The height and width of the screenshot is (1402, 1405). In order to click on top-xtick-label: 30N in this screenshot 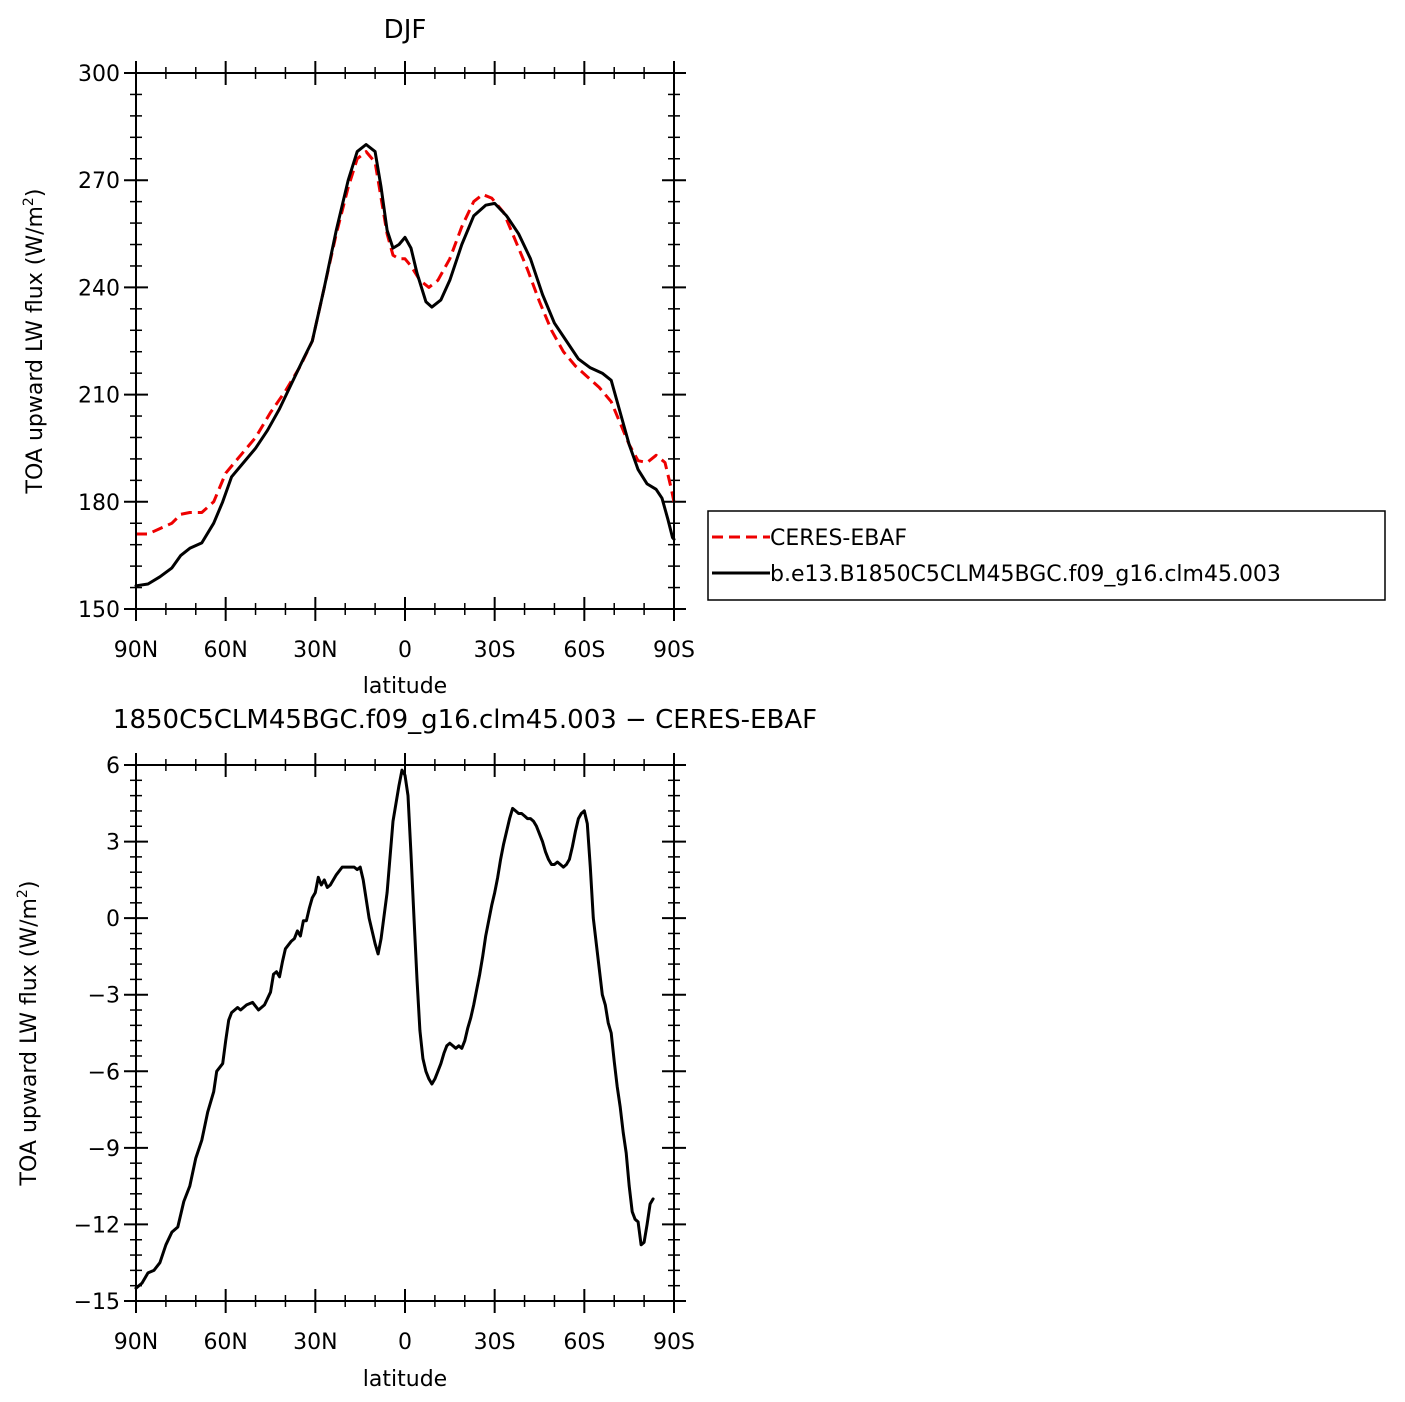, I will do `click(315, 650)`.